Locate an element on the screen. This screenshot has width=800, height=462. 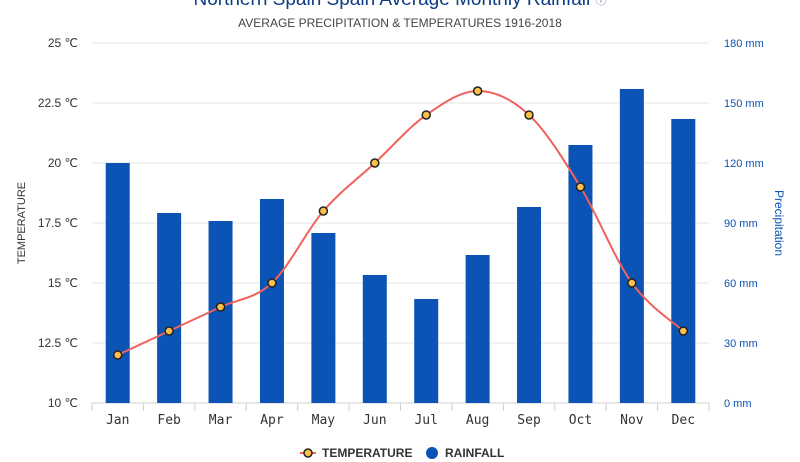
y-left-tick-label: 10 ℃ is located at coordinates (63, 403).